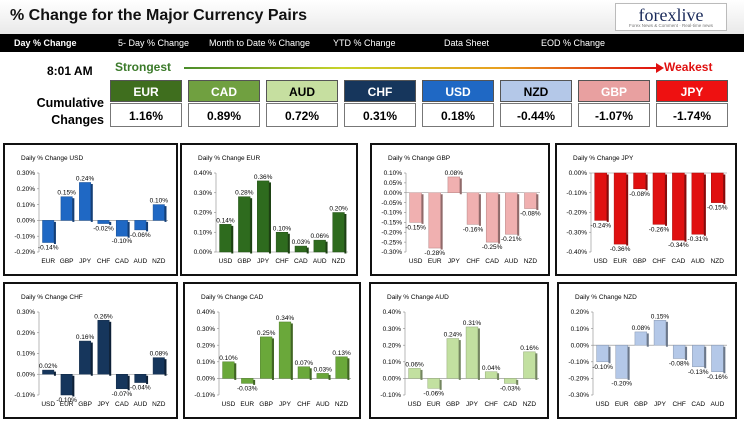 This screenshot has width=744, height=424. Describe the element at coordinates (70, 71) in the screenshot. I see `timestamp: 8:01 AM` at that location.